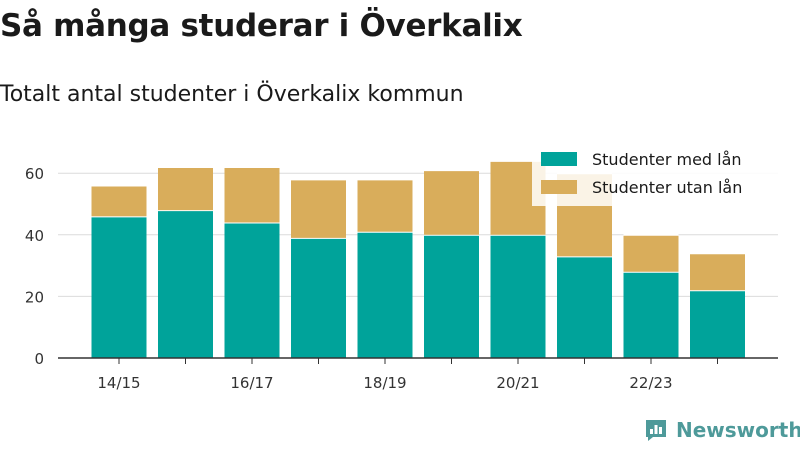  I want to click on x-tick-label: 14/15, so click(118, 383).